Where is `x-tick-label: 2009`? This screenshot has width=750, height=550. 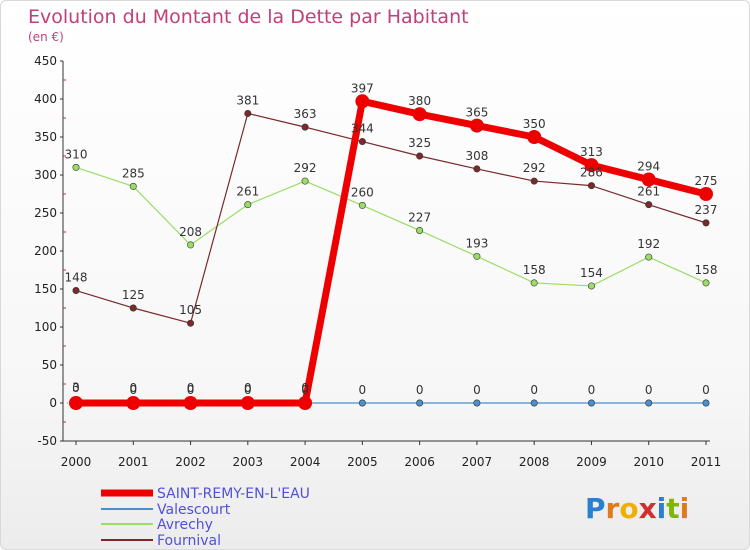
x-tick-label: 2009 is located at coordinates (591, 462).